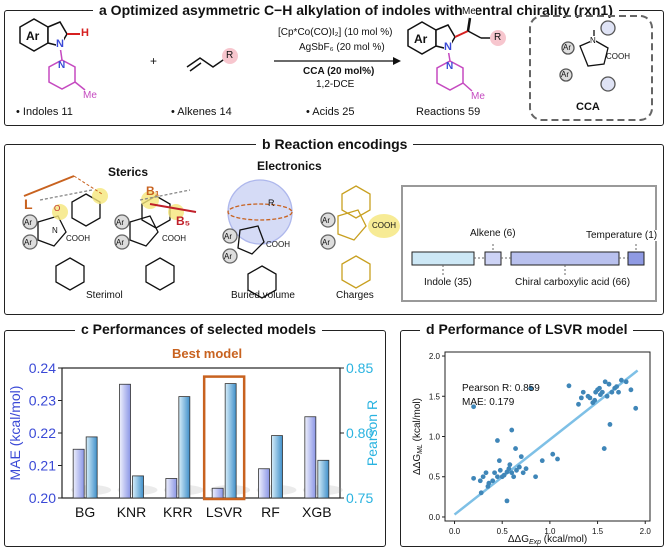  What do you see at coordinates (359, 368) in the screenshot?
I see `y-right-tick-label: 0.85` at bounding box center [359, 368].